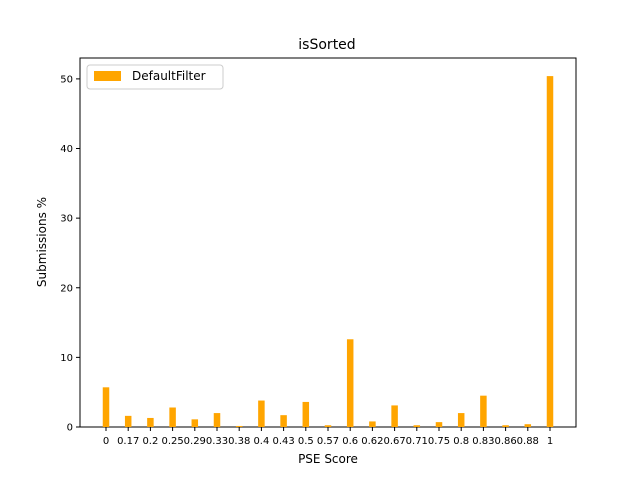 This screenshot has height=480, width=640. Describe the element at coordinates (66, 288) in the screenshot. I see `y-tick-label-20: 20` at that location.